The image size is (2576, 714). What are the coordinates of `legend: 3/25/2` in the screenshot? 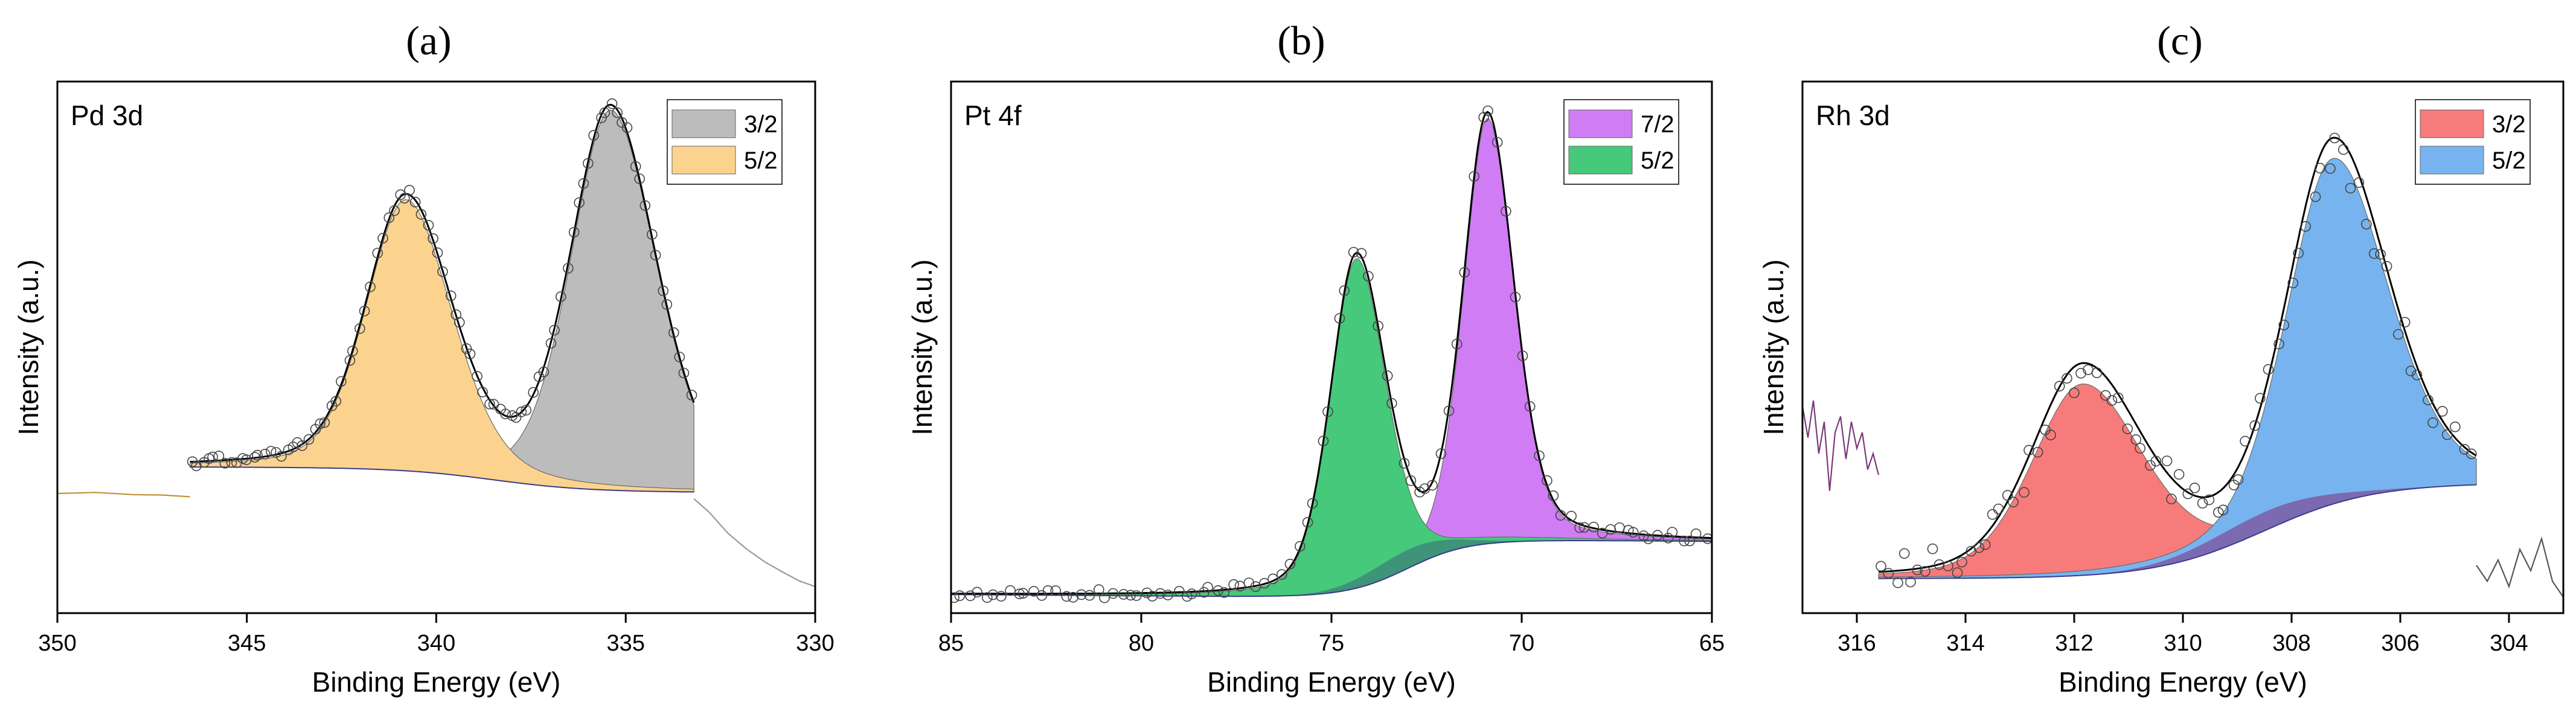 It's located at (725, 142).